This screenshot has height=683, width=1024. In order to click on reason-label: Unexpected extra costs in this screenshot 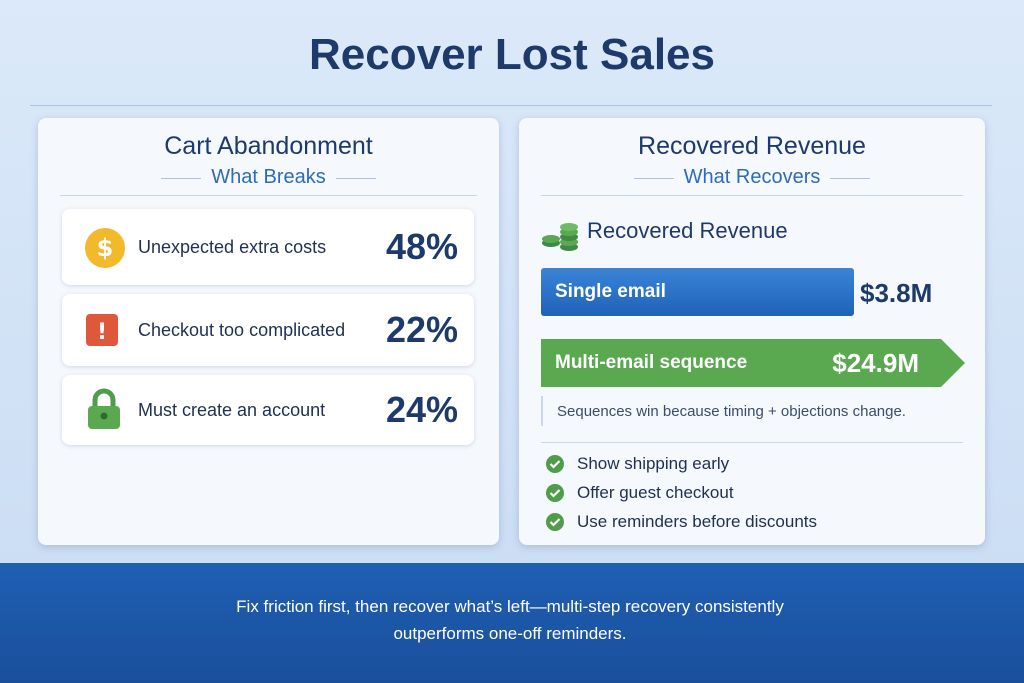, I will do `click(232, 246)`.